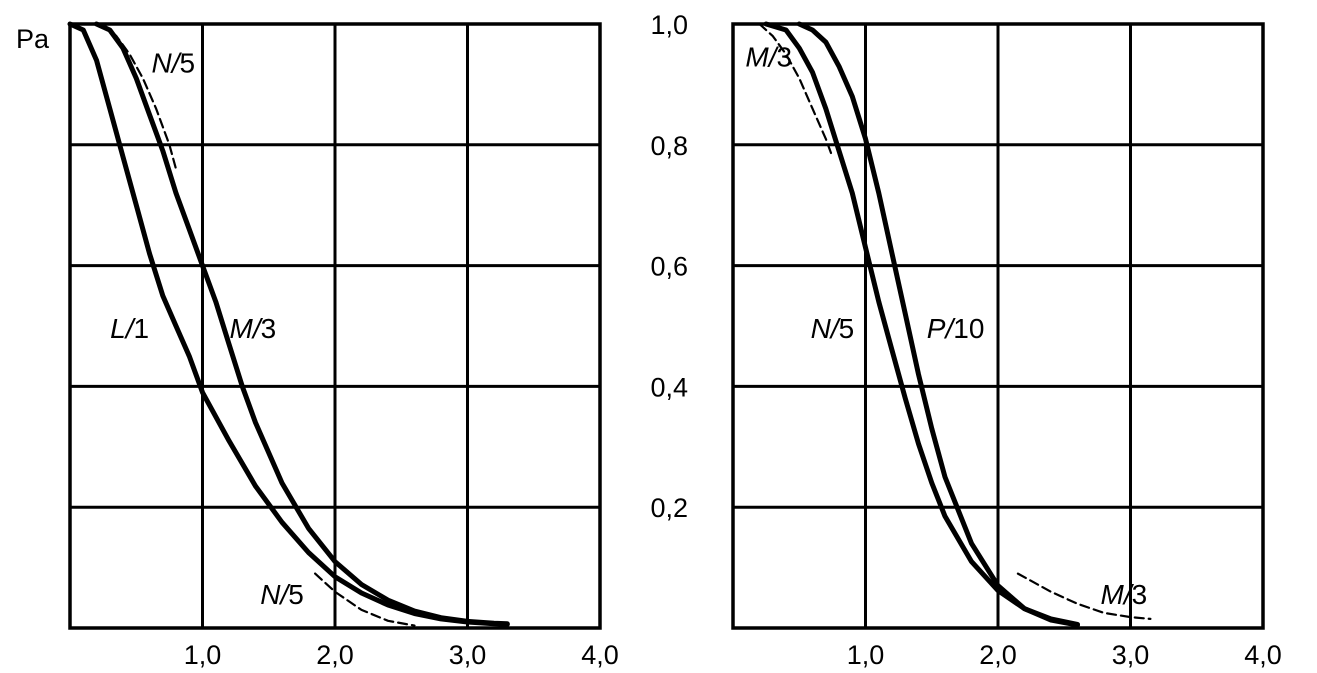 The width and height of the screenshot is (1317, 673). I want to click on y-tick-label: 1,0, so click(669, 25).